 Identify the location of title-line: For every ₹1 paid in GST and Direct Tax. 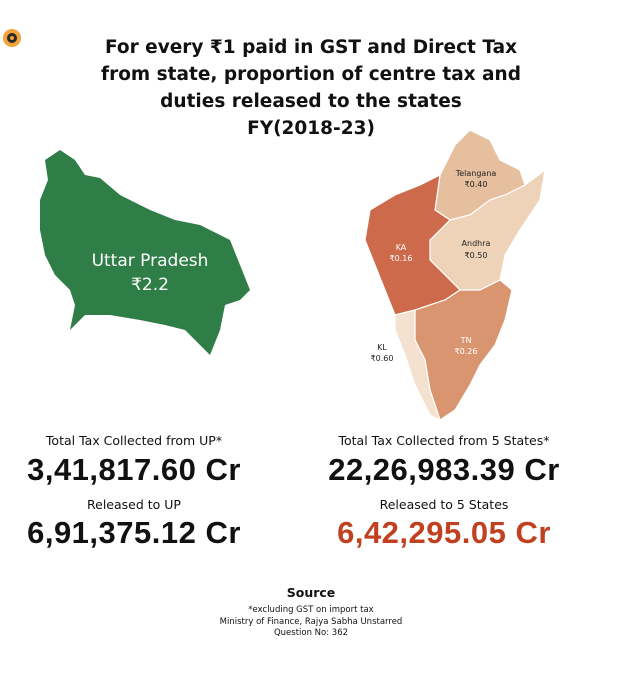
(311, 47).